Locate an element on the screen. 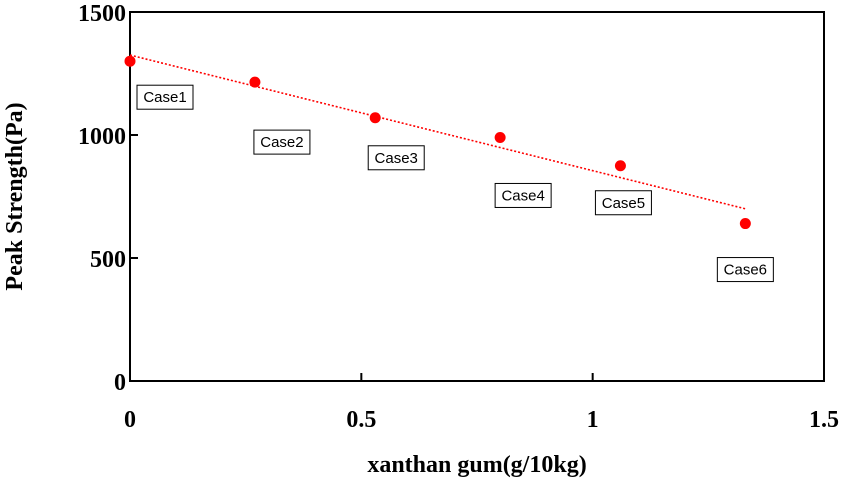  case-label-text: Case5 is located at coordinates (623, 203).